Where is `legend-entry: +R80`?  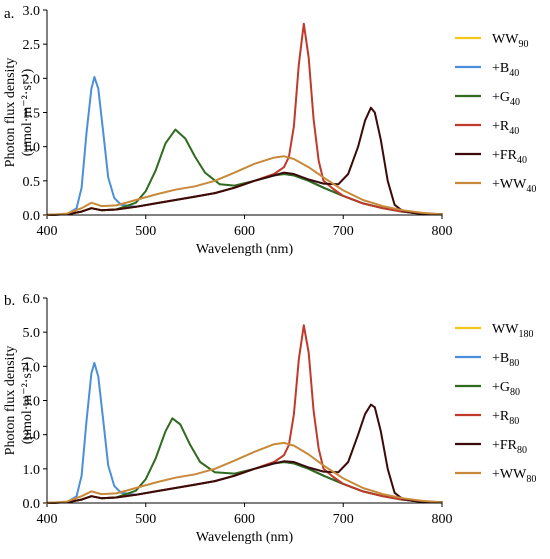
legend-entry: +R80 is located at coordinates (505, 418).